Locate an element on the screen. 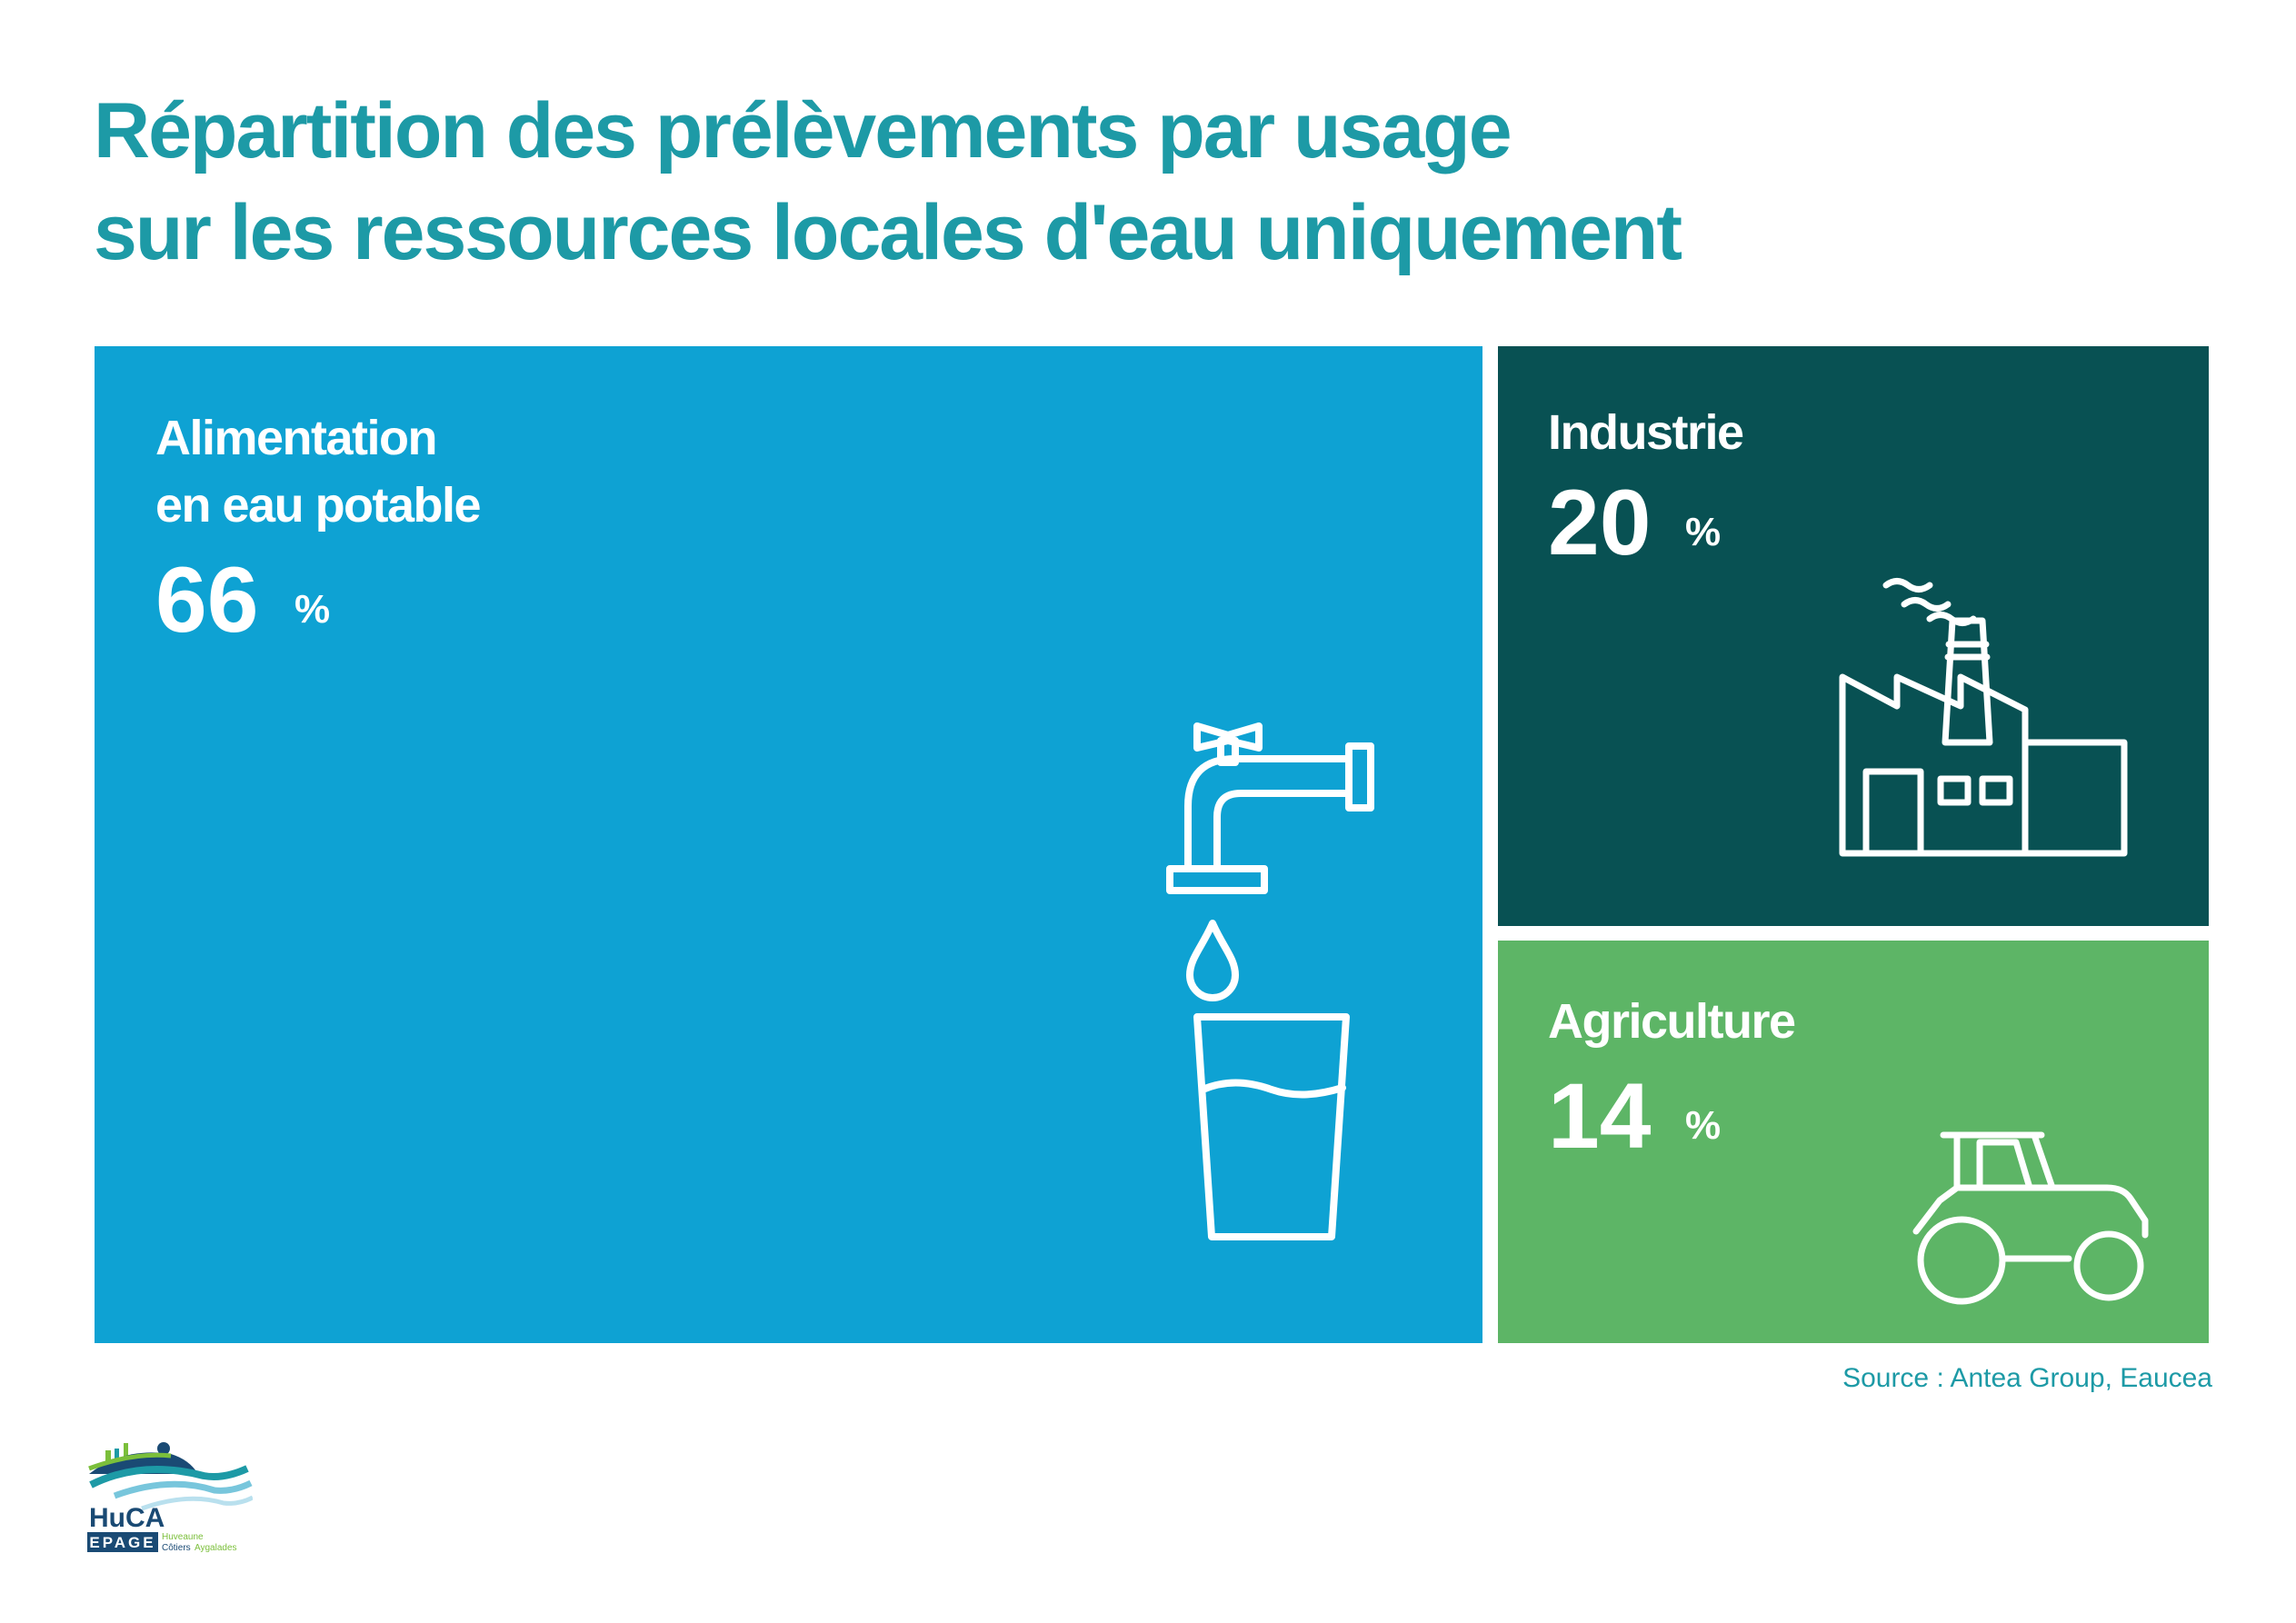 Image resolution: width=2296 pixels, height=1623 pixels. logo-tagline-2b: Aygalades is located at coordinates (216, 1548).